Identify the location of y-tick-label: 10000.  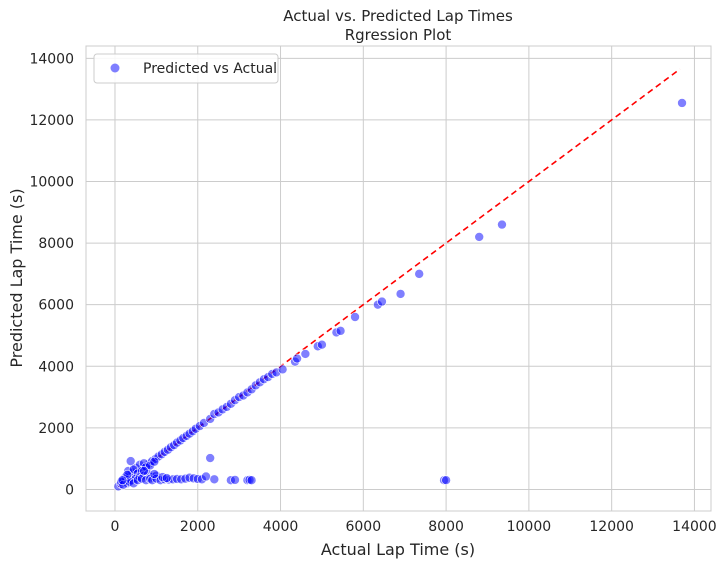
(51, 182).